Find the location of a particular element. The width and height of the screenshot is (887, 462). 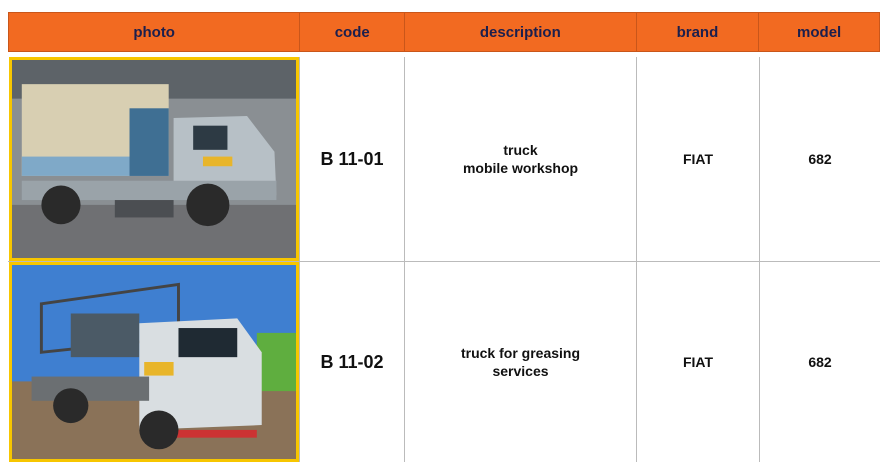

header-cell: photo is located at coordinates (155, 32).